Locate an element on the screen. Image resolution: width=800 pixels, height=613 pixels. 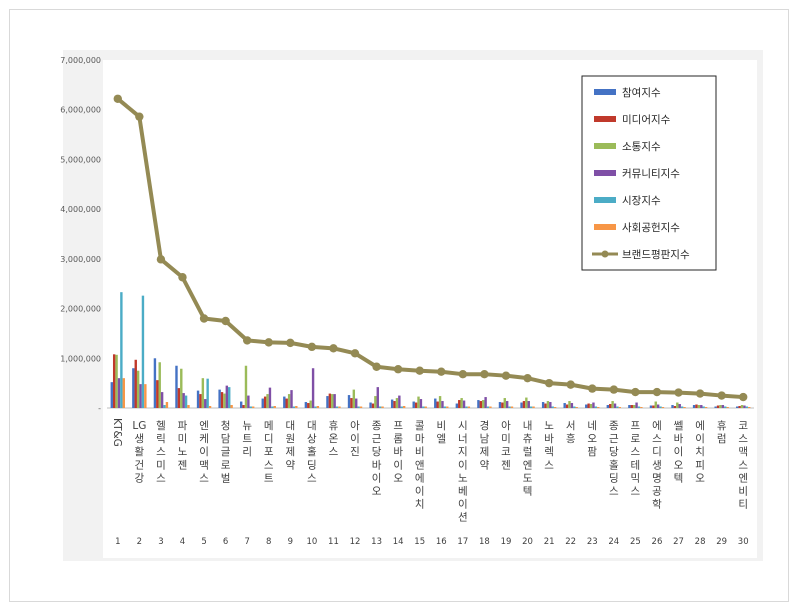
y-tick-label: 6,000,000 is located at coordinates (80, 110).